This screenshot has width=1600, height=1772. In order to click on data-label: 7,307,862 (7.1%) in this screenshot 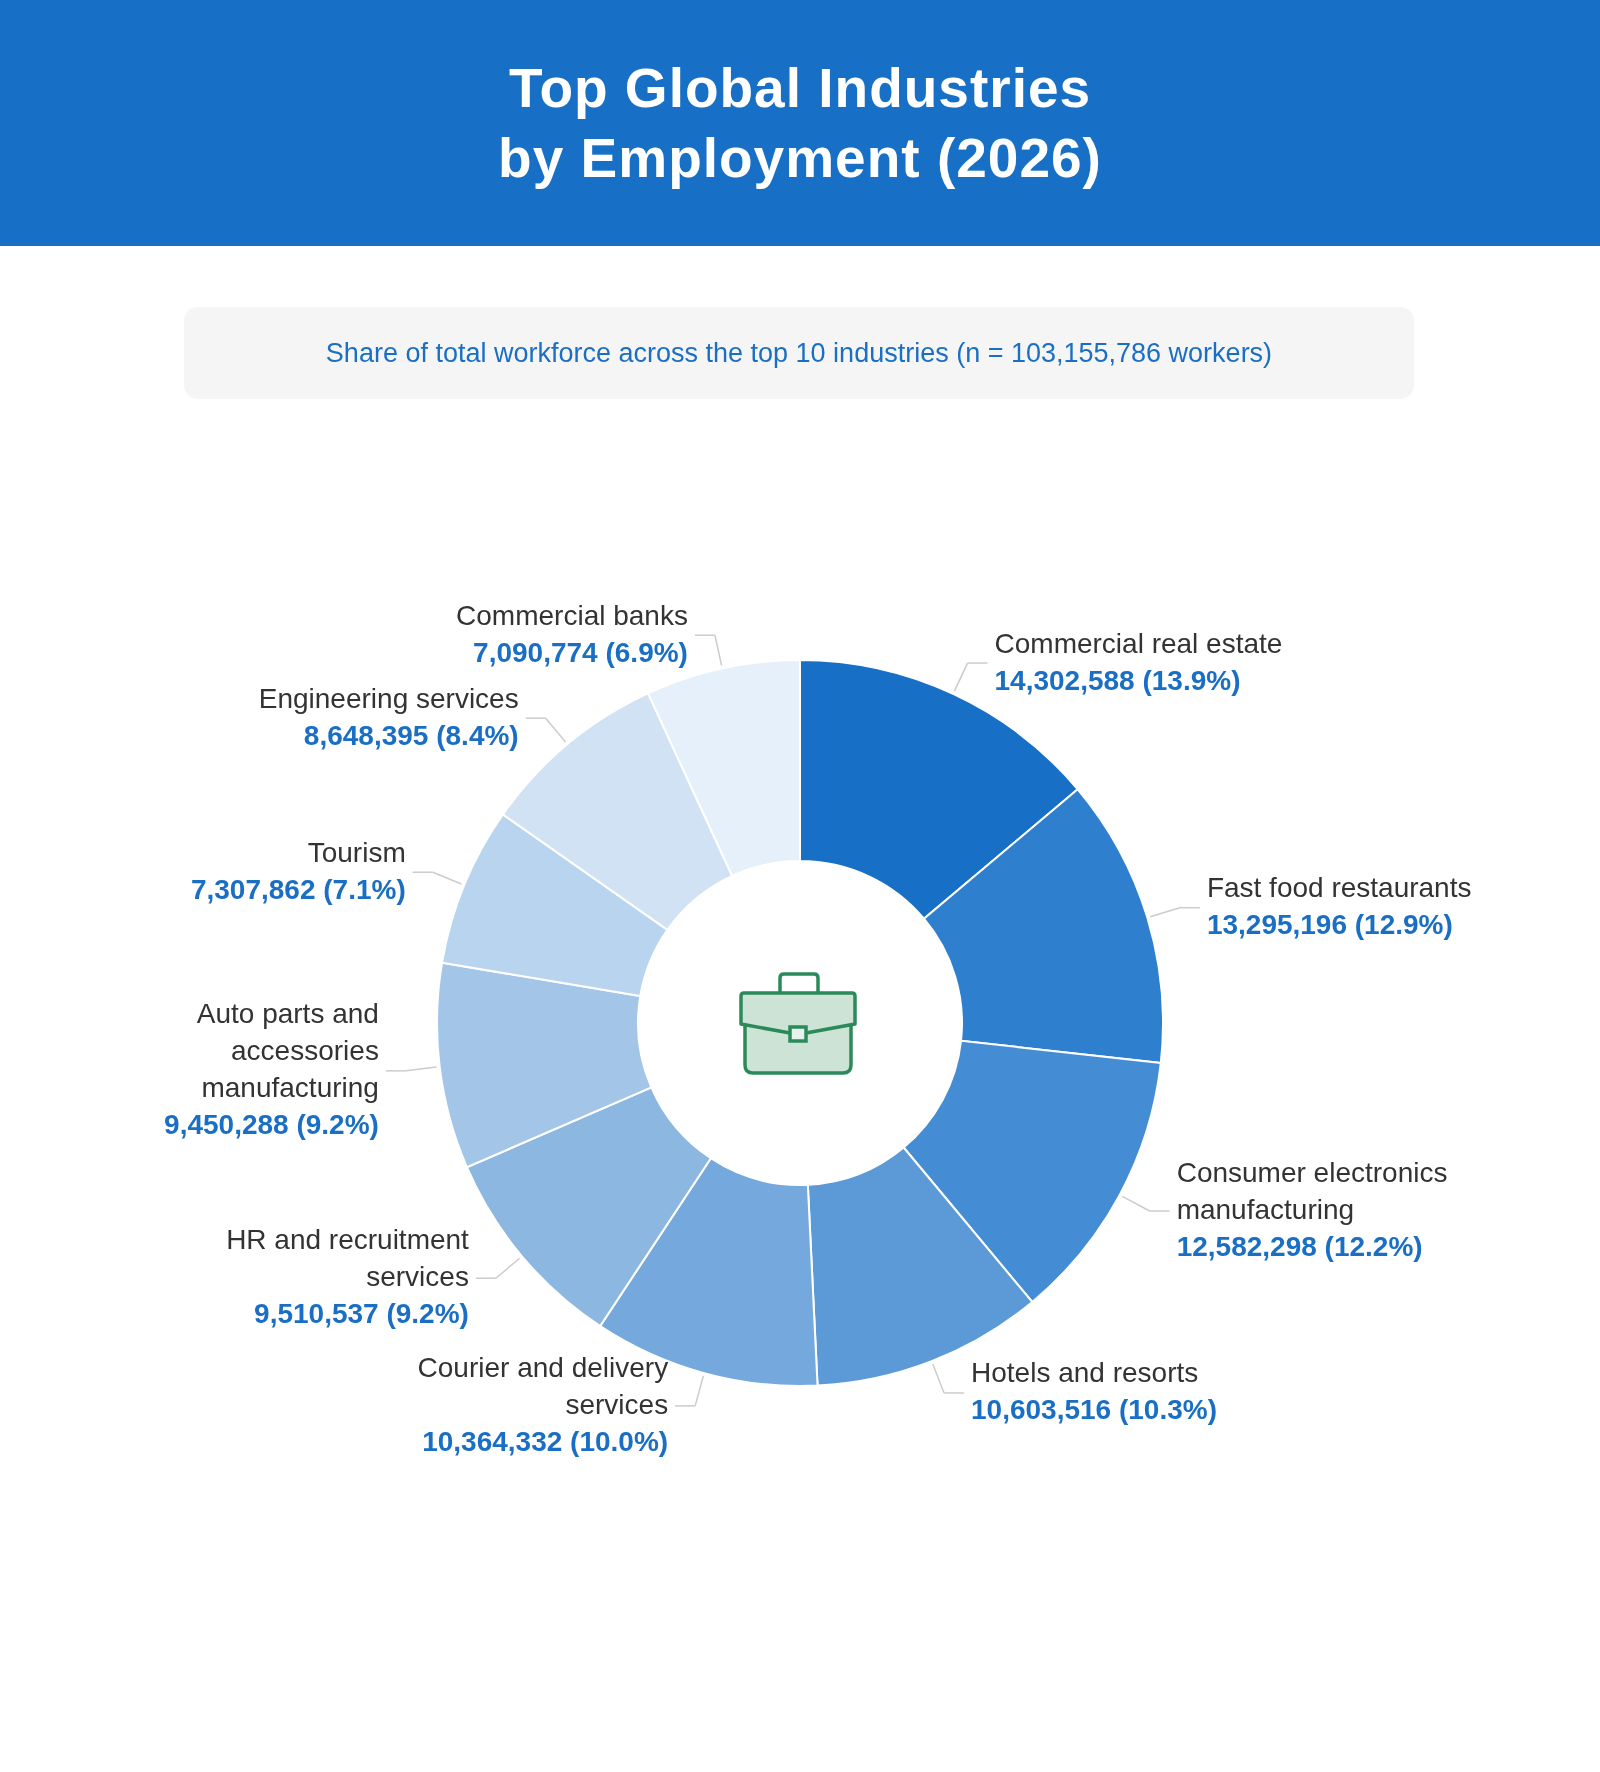, I will do `click(298, 889)`.